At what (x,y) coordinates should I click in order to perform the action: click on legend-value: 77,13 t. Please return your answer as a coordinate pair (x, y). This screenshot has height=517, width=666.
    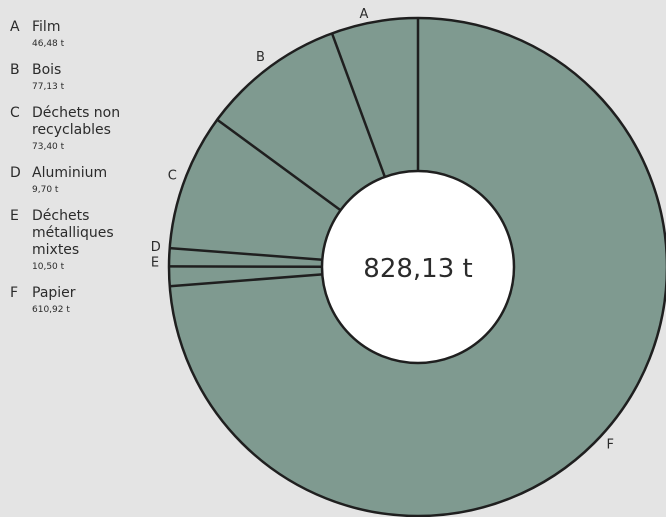
    Looking at the image, I should click on (48, 87).